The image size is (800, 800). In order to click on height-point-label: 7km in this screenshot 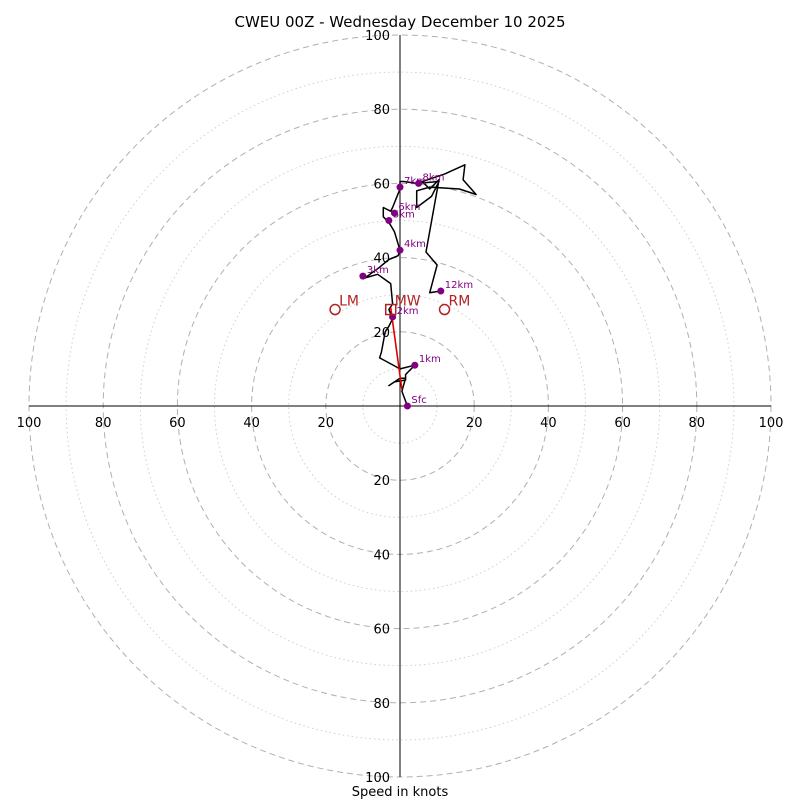, I will do `click(415, 181)`.